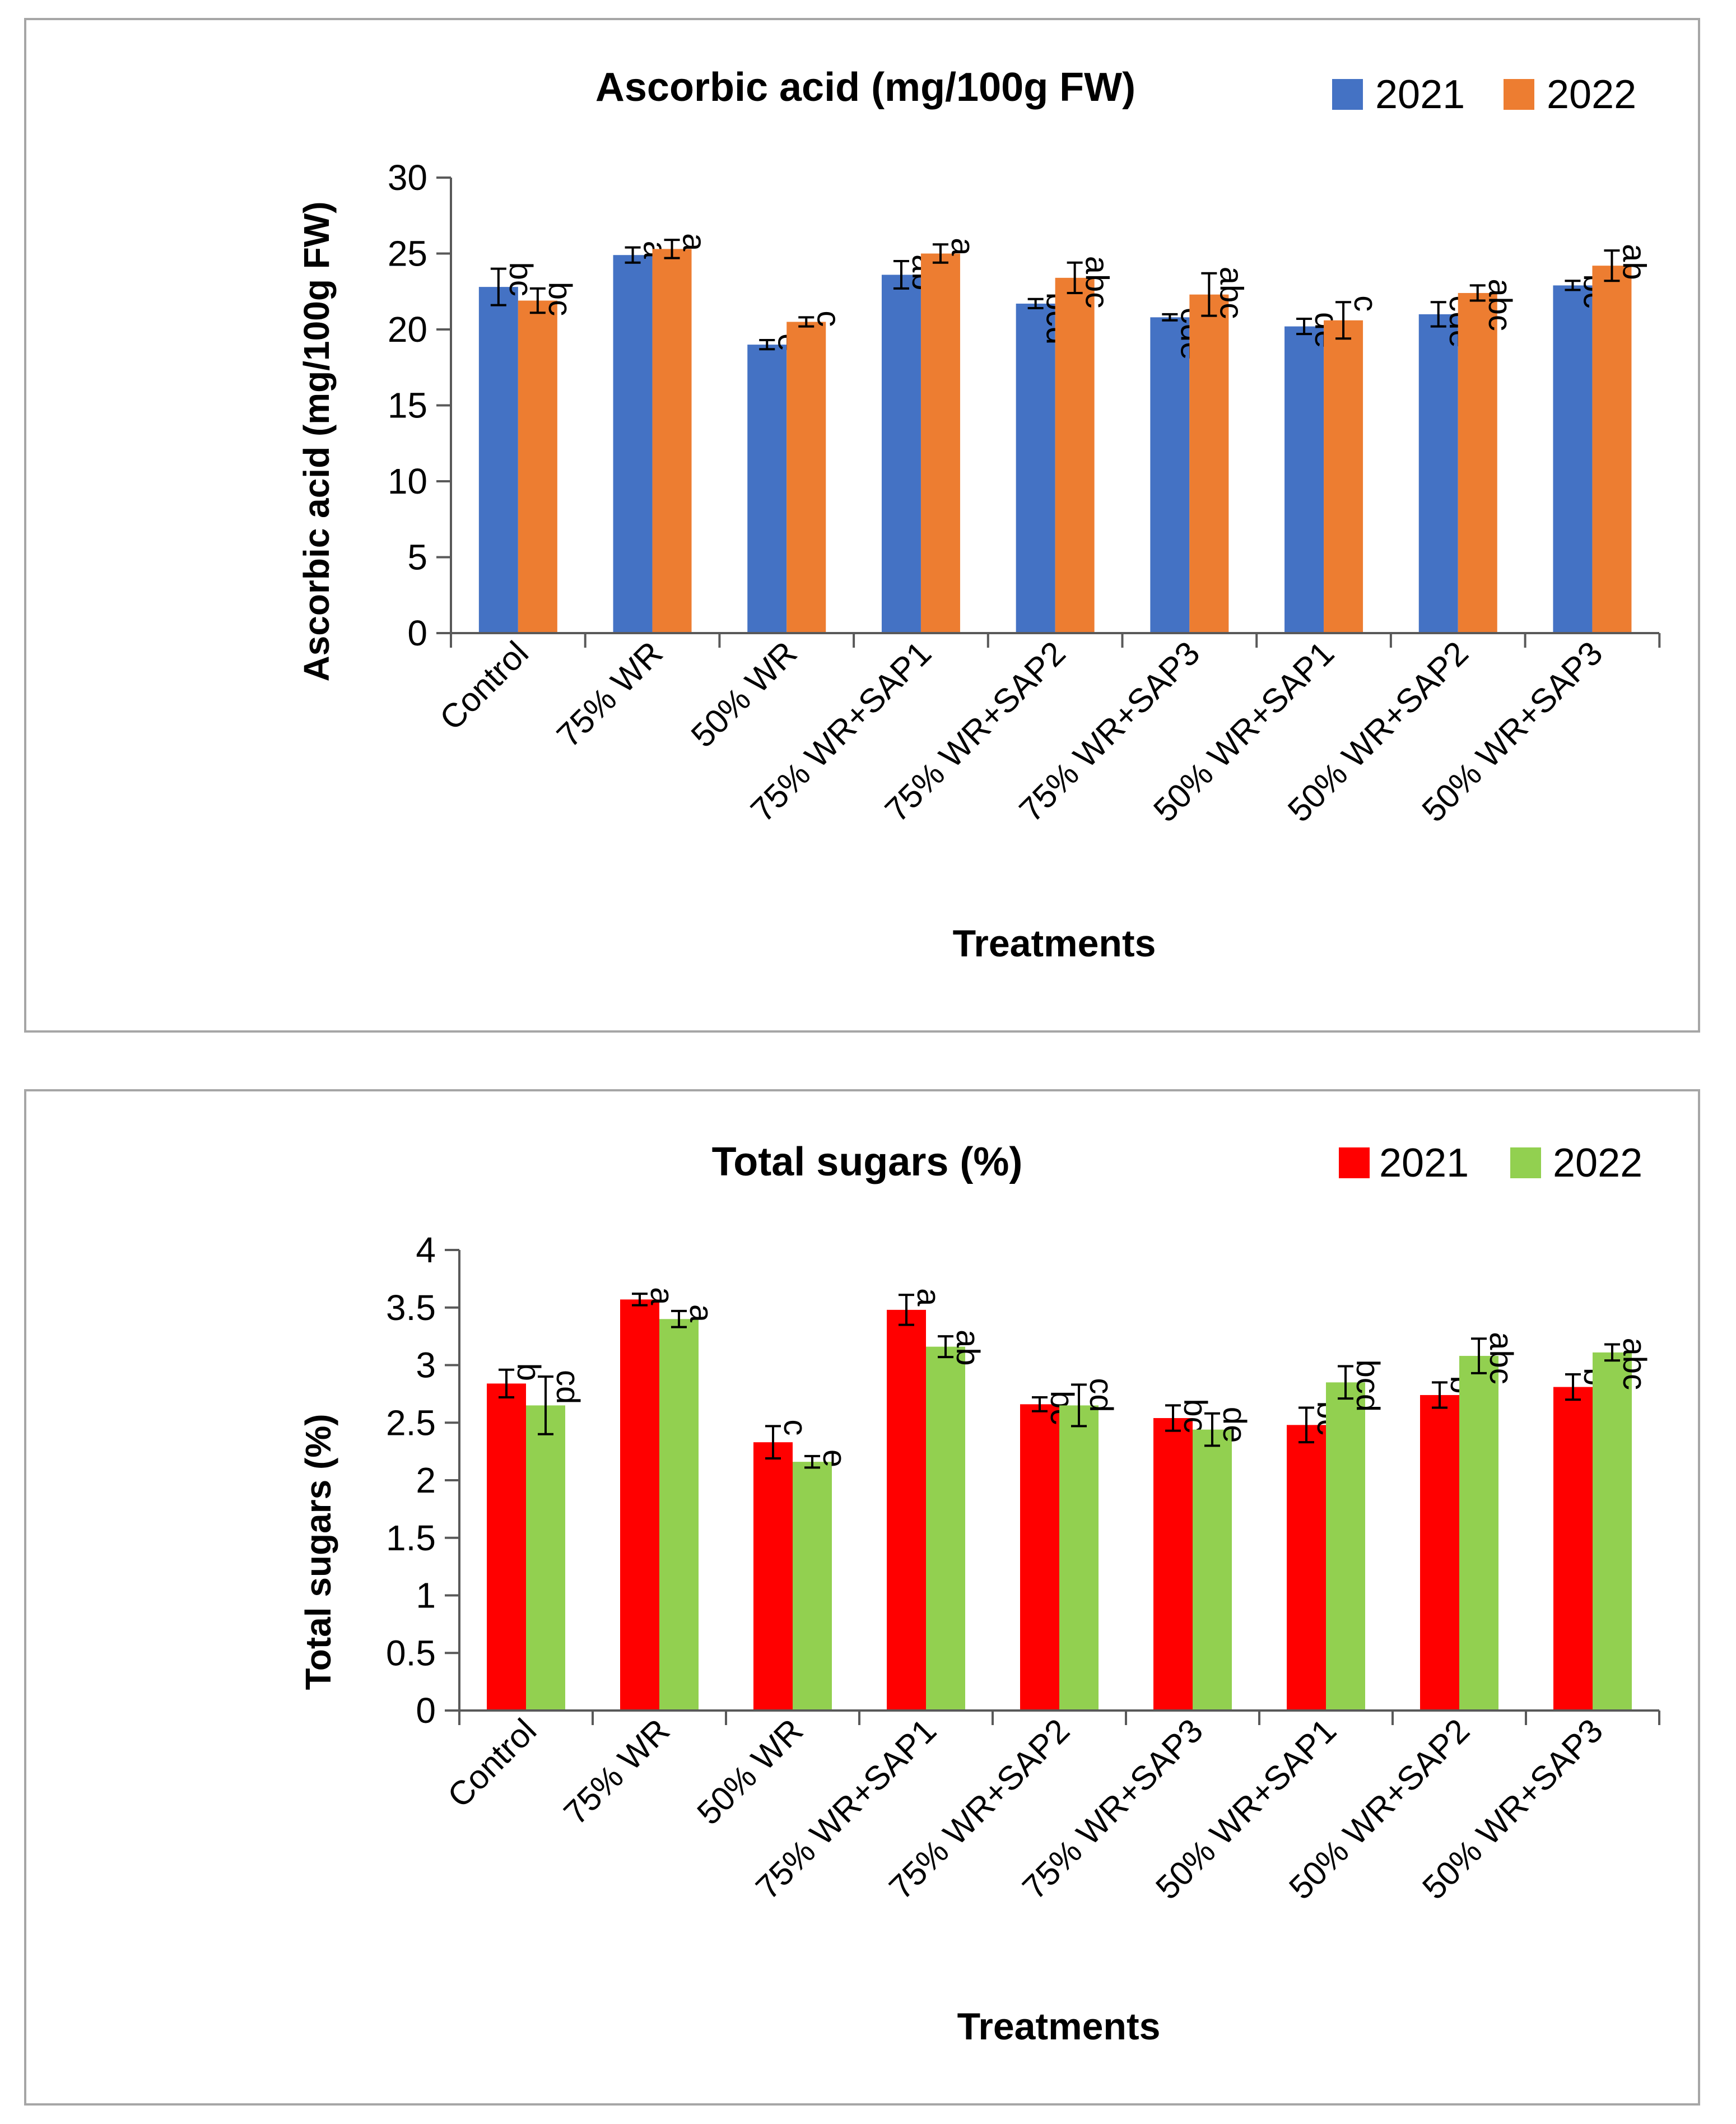 The width and height of the screenshot is (1736, 2124). What do you see at coordinates (407, 329) in the screenshot?
I see `y-tick-label: 20` at bounding box center [407, 329].